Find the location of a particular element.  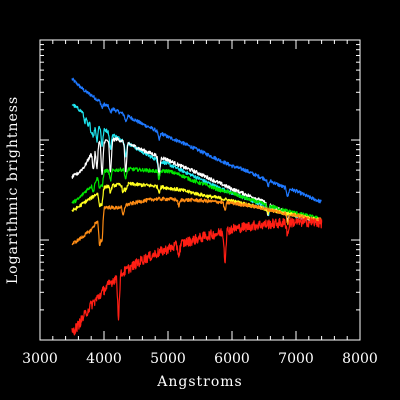

x-tick-label: 7000 is located at coordinates (296, 359).